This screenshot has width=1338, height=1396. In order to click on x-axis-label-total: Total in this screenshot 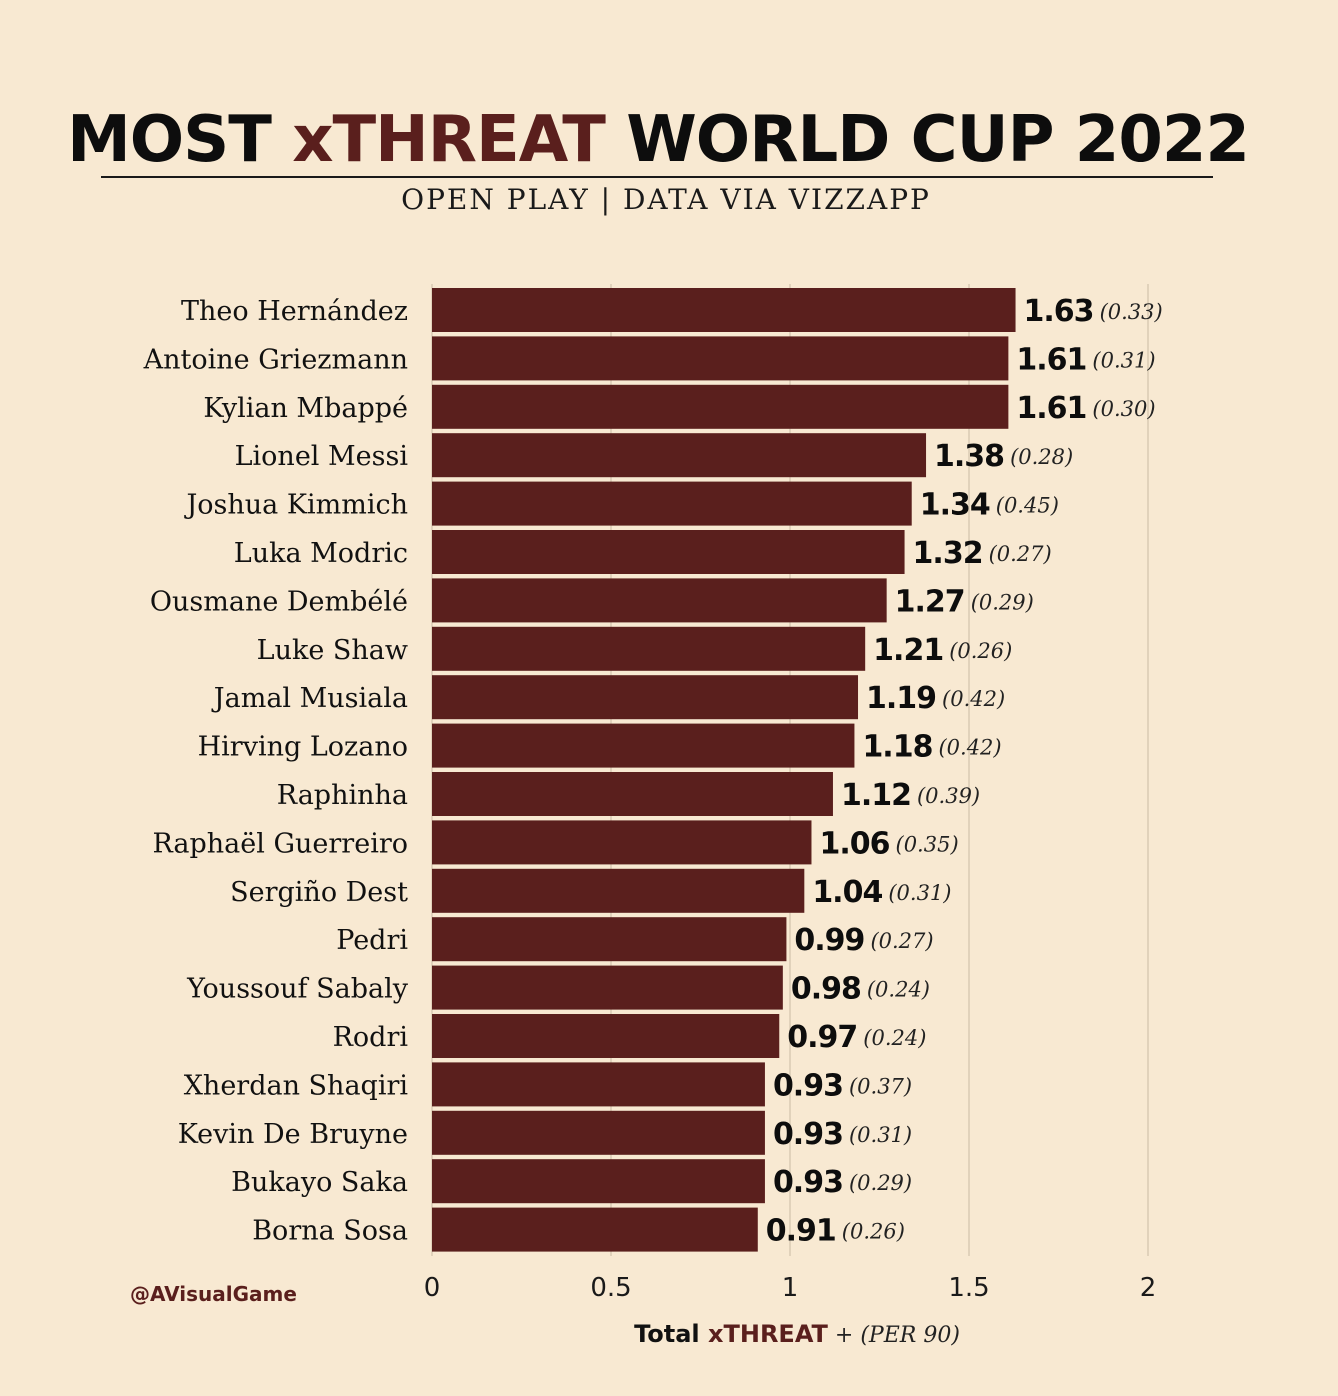, I will do `click(671, 1334)`.